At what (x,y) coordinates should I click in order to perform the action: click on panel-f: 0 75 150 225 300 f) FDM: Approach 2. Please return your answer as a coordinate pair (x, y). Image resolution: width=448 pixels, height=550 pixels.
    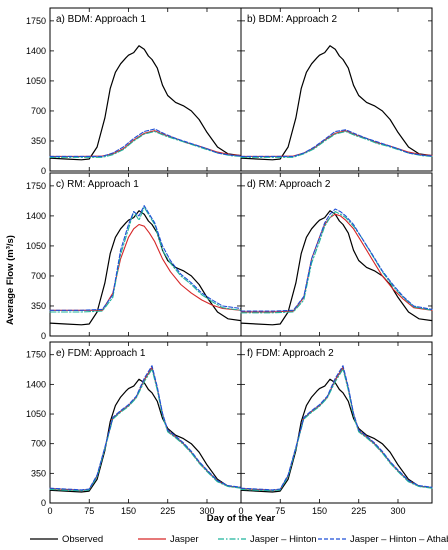
    Looking at the image, I should click on (335, 428).